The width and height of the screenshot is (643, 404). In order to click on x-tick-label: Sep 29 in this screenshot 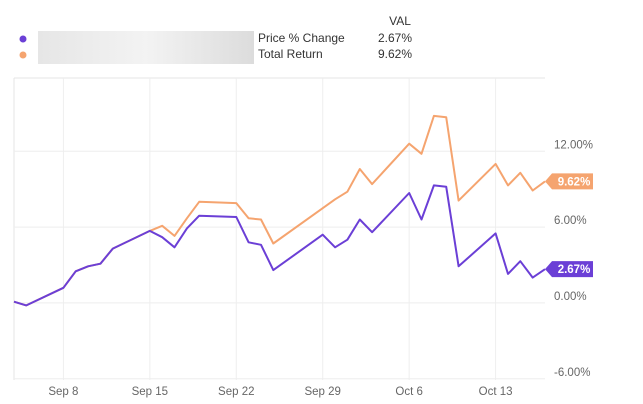, I will do `click(322, 392)`.